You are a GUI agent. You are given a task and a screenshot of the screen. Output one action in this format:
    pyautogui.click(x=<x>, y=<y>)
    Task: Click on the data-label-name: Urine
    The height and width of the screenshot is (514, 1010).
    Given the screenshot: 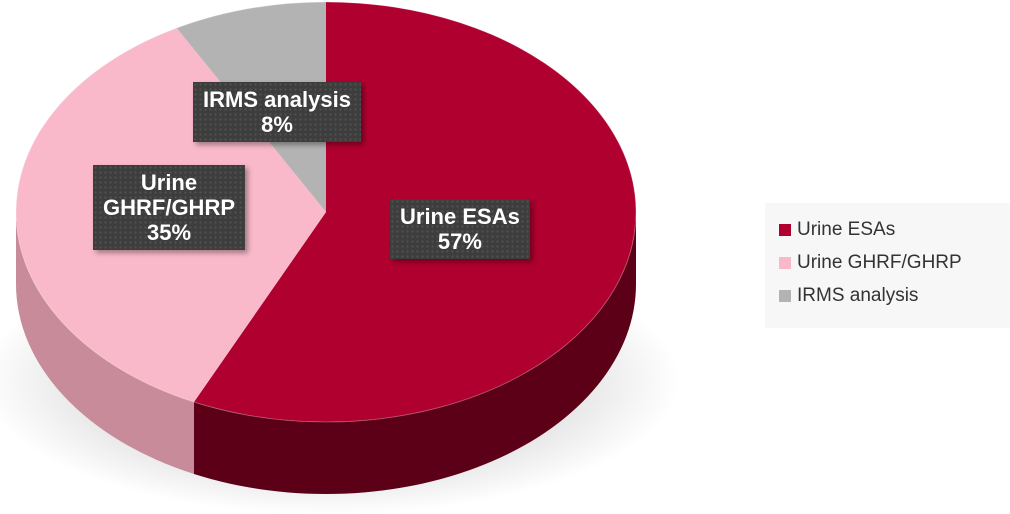 What is the action you would take?
    pyautogui.click(x=169, y=182)
    